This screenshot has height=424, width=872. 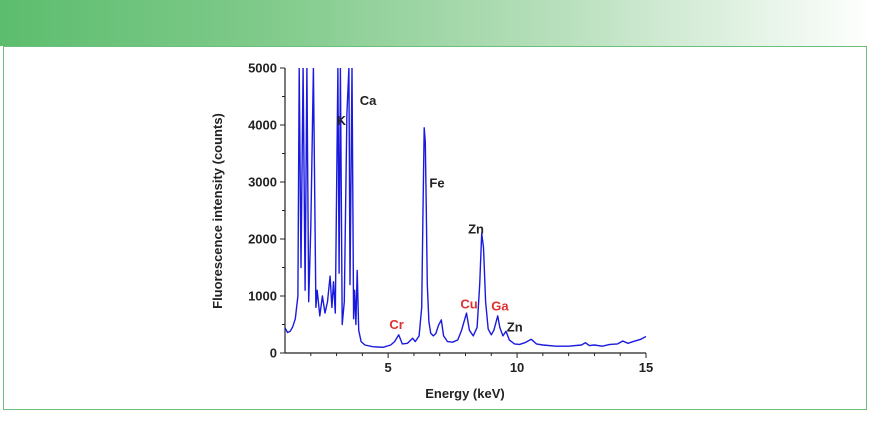 What do you see at coordinates (368, 100) in the screenshot?
I see `peak-label-ca: Ca` at bounding box center [368, 100].